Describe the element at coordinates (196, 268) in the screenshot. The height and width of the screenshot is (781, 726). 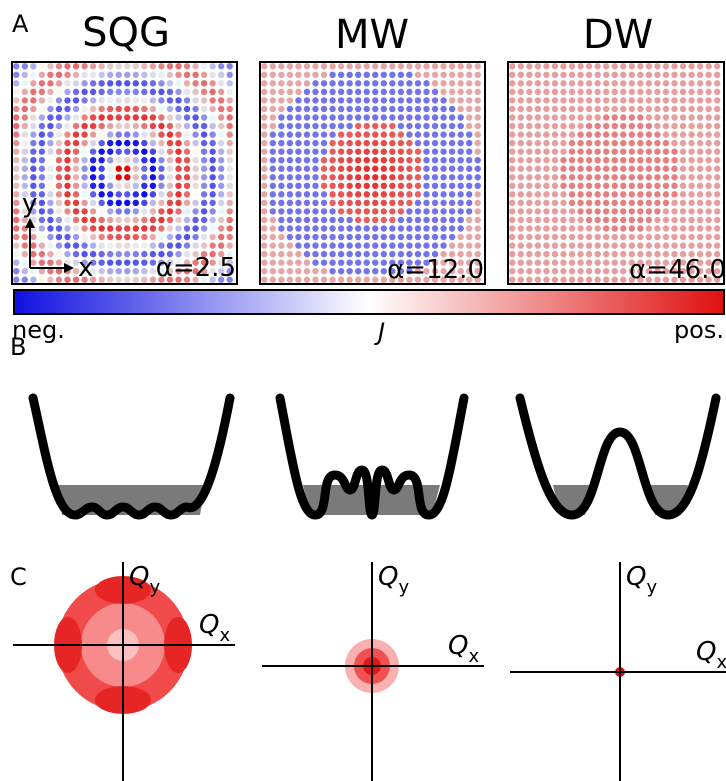
I see `alpha-label: α=2.5` at that location.